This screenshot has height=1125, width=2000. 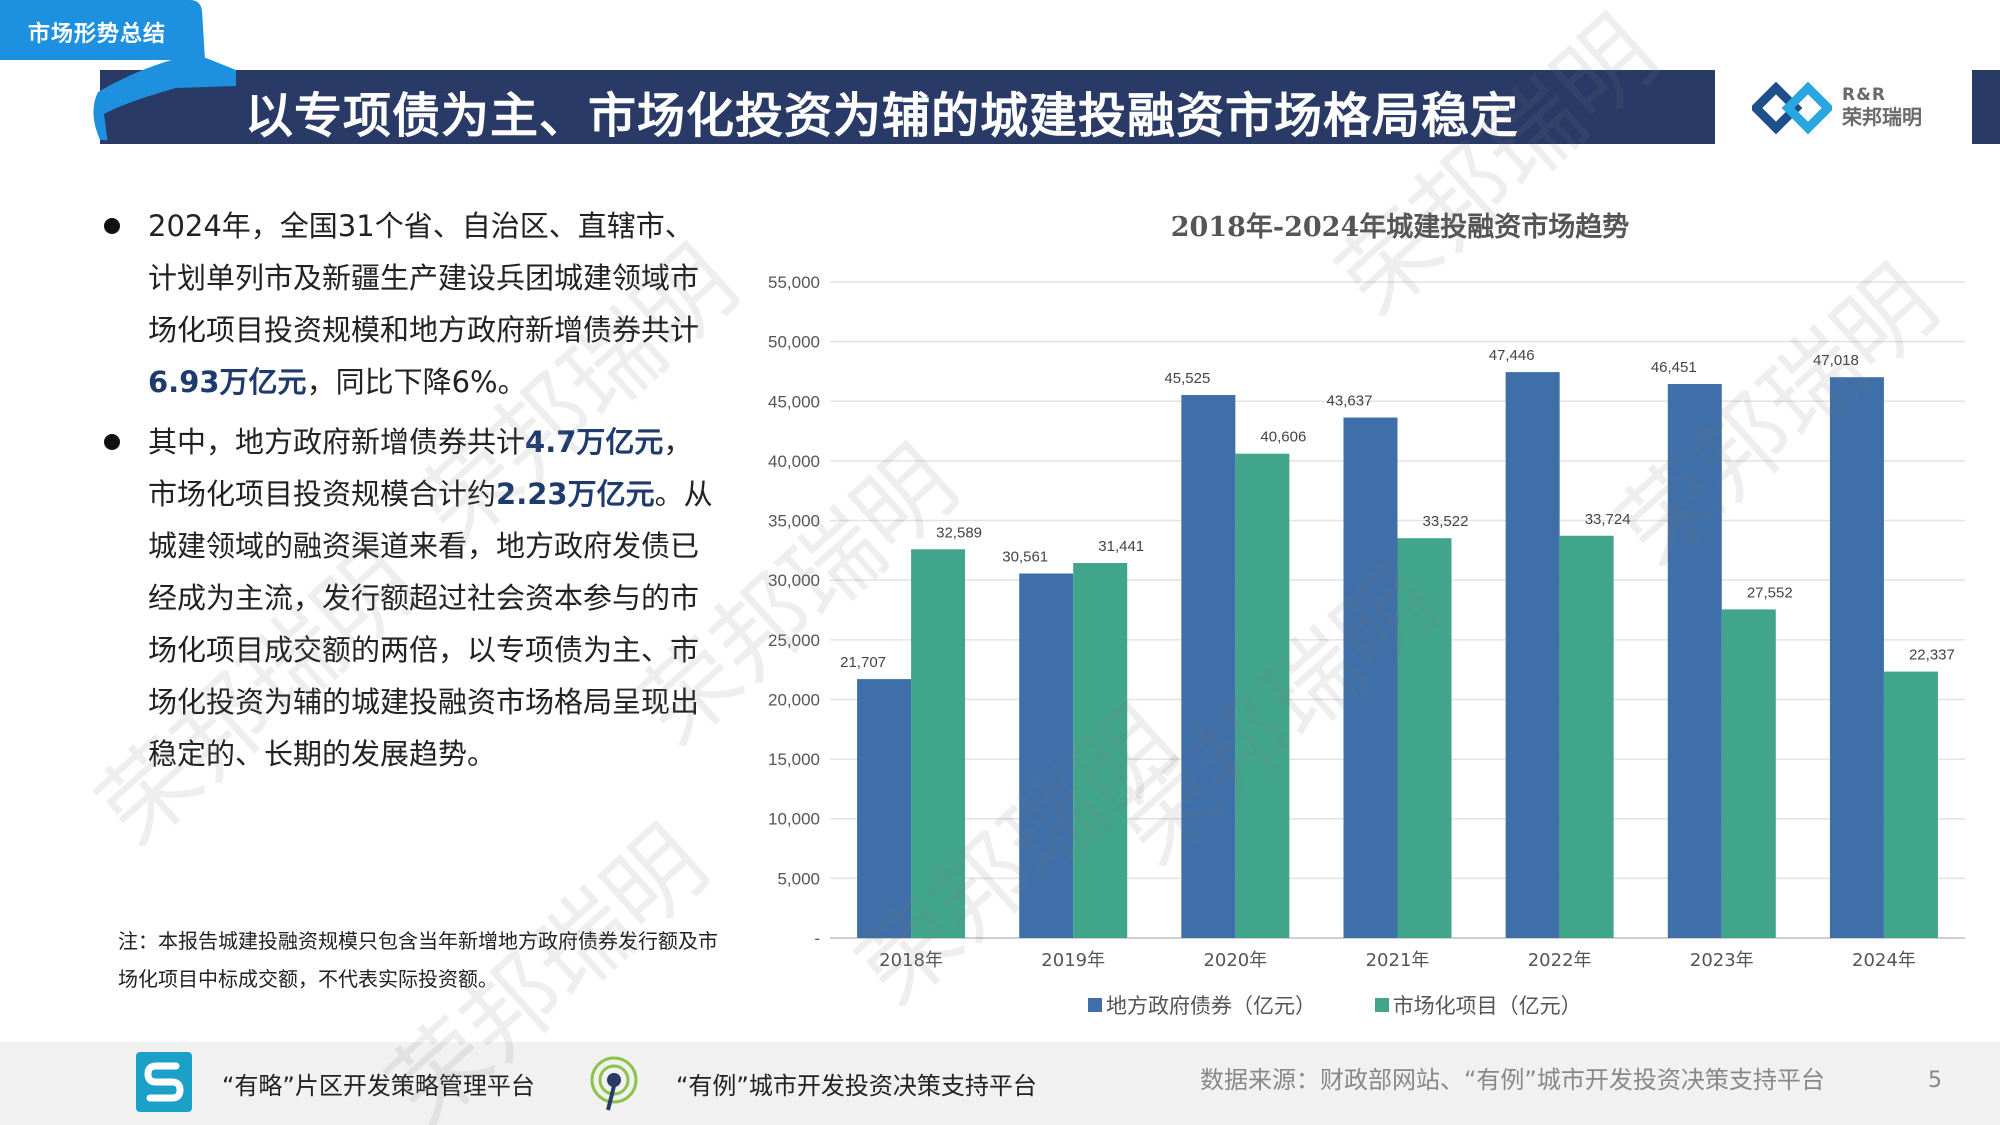 What do you see at coordinates (1722, 960) in the screenshot?
I see `x-tick-label: 2023年` at bounding box center [1722, 960].